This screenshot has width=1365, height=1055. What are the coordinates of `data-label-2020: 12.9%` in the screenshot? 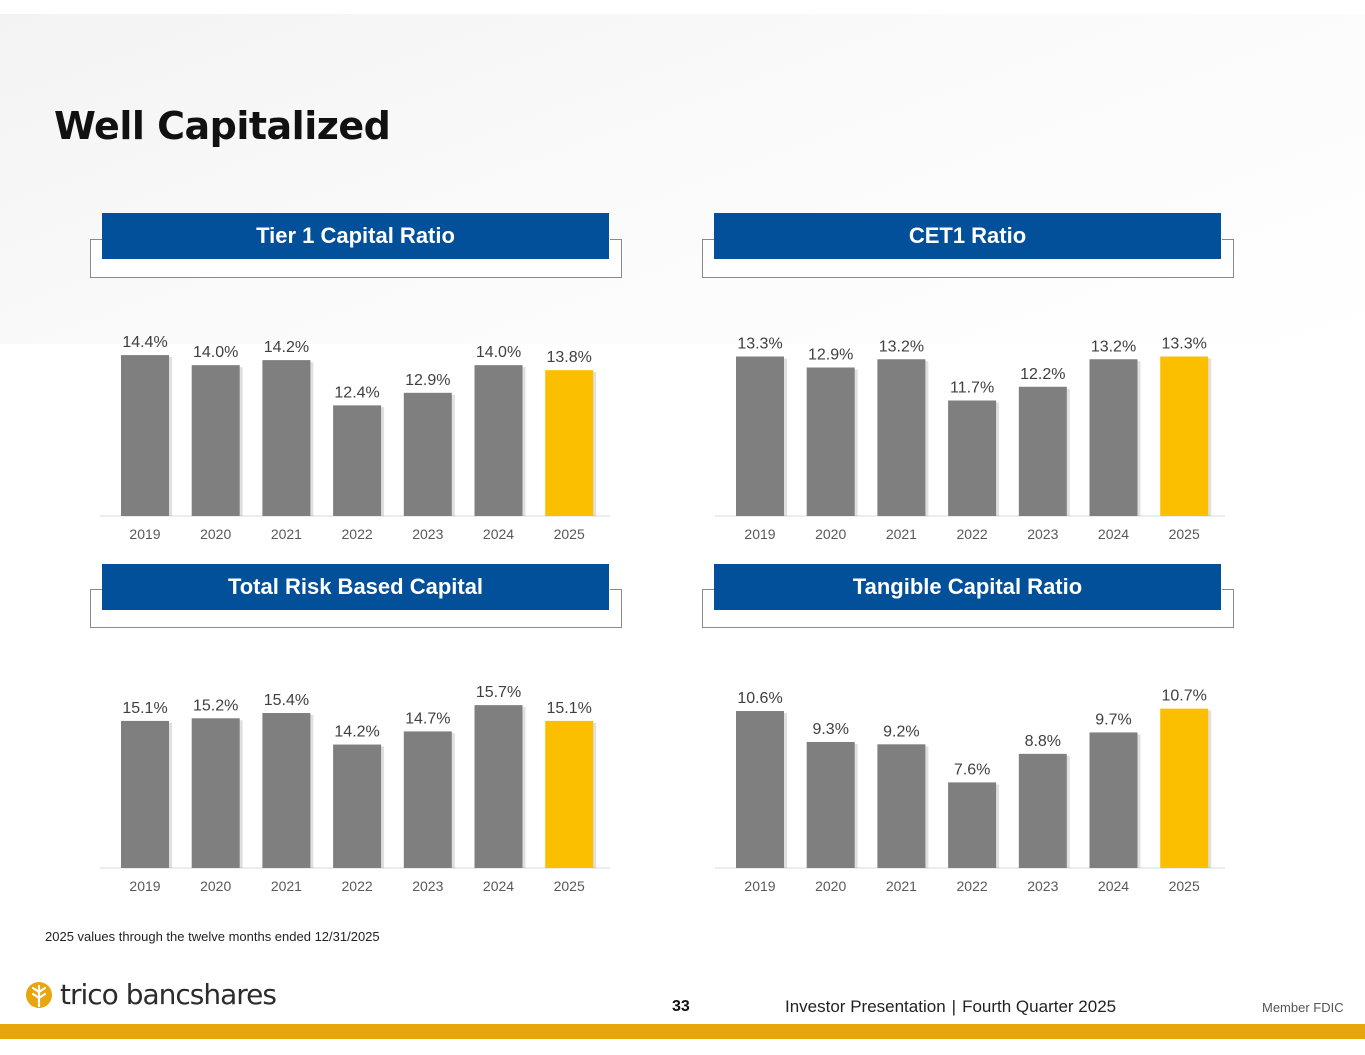 It's located at (830, 355).